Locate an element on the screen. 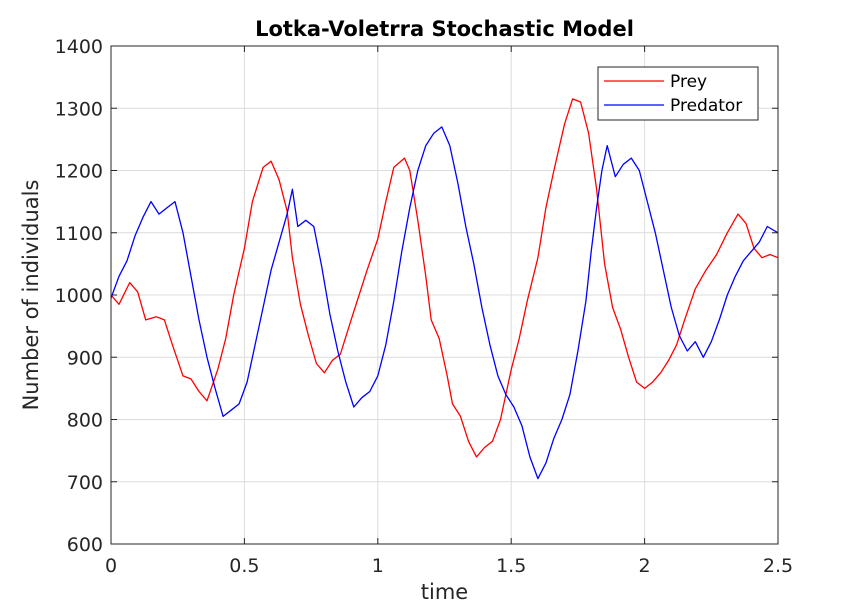  y-tick-label: 1300 is located at coordinates (79, 109).